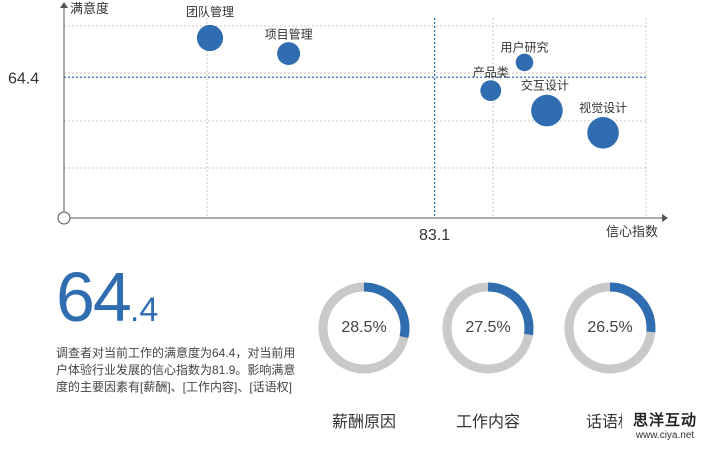  I want to click on origin-marker, so click(64, 218).